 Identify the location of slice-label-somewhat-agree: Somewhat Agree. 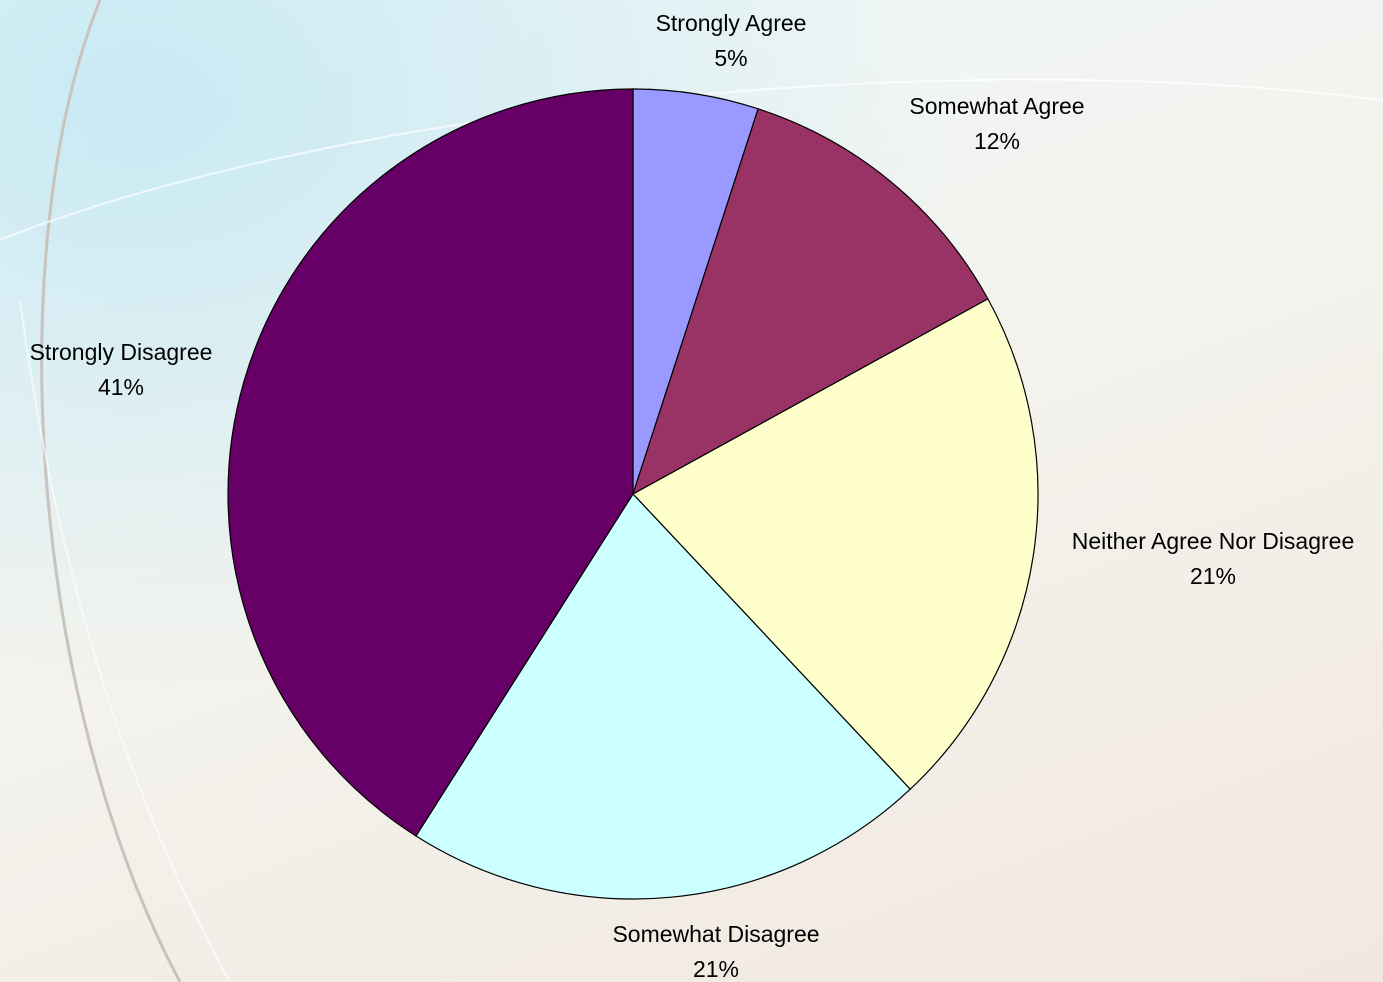
(996, 106).